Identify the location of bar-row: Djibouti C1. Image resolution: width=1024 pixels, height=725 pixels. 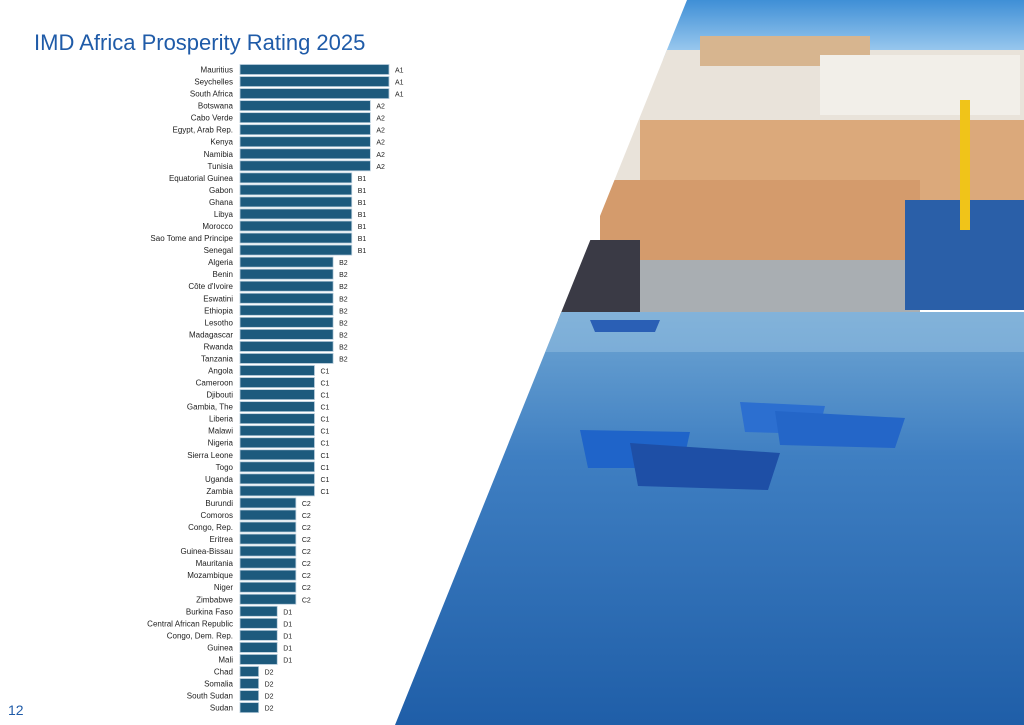
(268, 394).